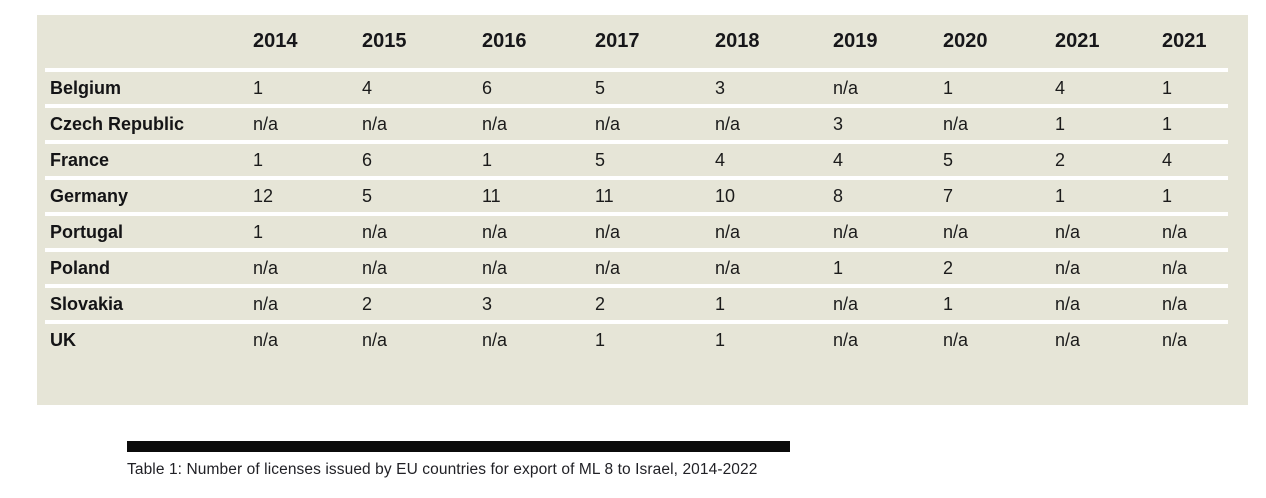 This screenshot has height=498, width=1266. What do you see at coordinates (538, 89) in the screenshot?
I see `table-cell: 6` at bounding box center [538, 89].